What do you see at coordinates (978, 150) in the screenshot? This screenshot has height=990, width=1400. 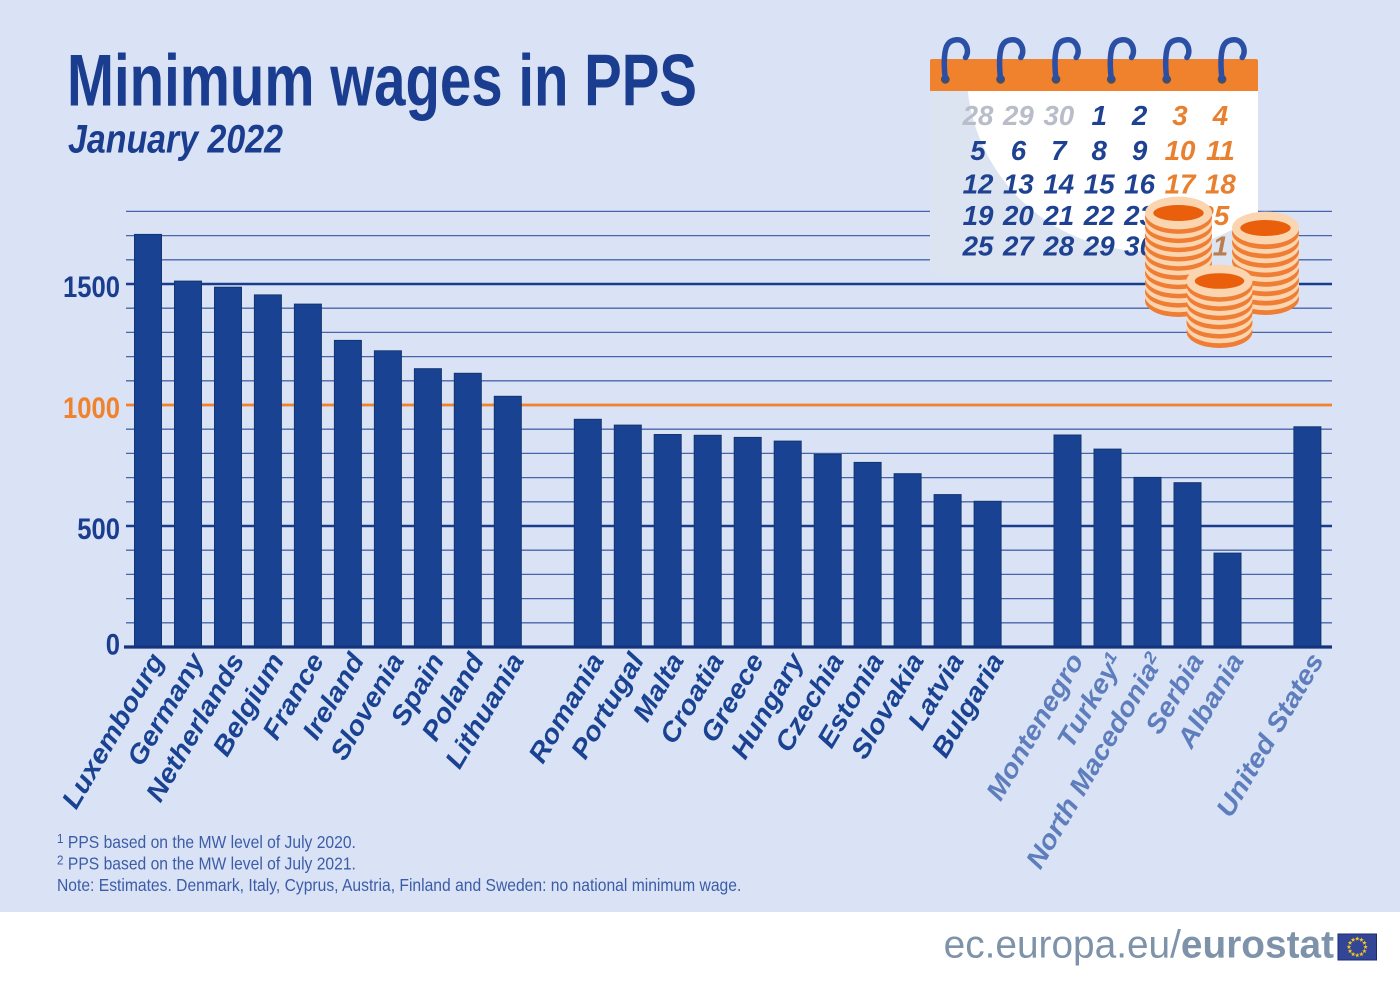 I see `svg-text: 5` at bounding box center [978, 150].